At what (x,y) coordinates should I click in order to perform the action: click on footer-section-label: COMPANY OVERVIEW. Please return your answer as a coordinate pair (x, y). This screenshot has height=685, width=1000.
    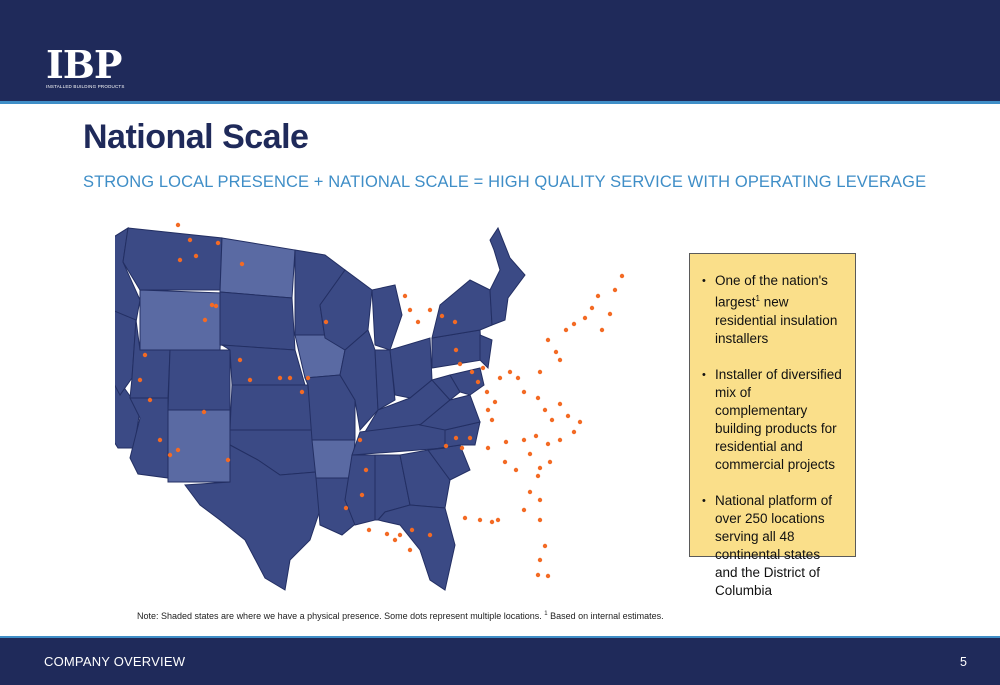
    Looking at the image, I should click on (115, 661).